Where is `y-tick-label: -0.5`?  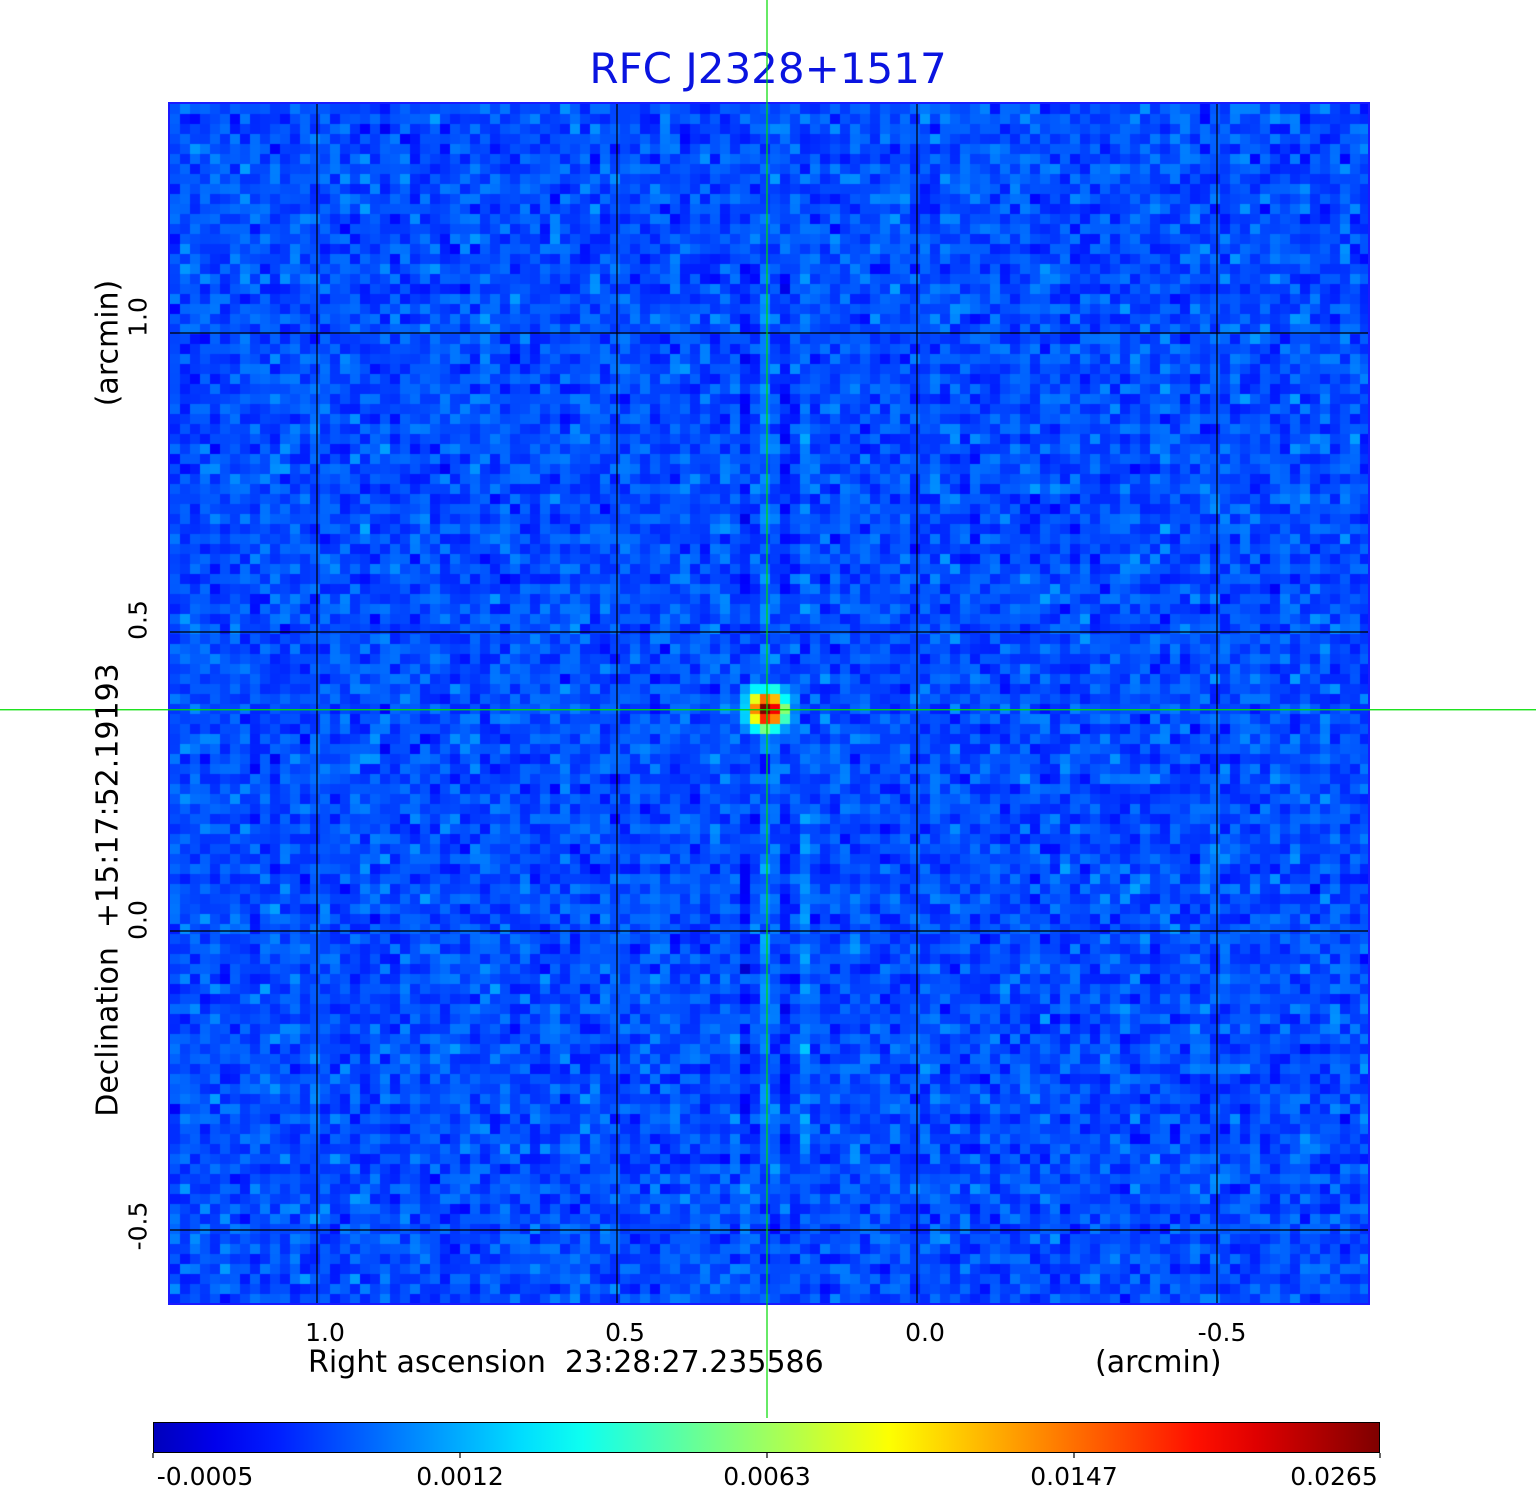 y-tick-label: -0.5 is located at coordinates (138, 1226).